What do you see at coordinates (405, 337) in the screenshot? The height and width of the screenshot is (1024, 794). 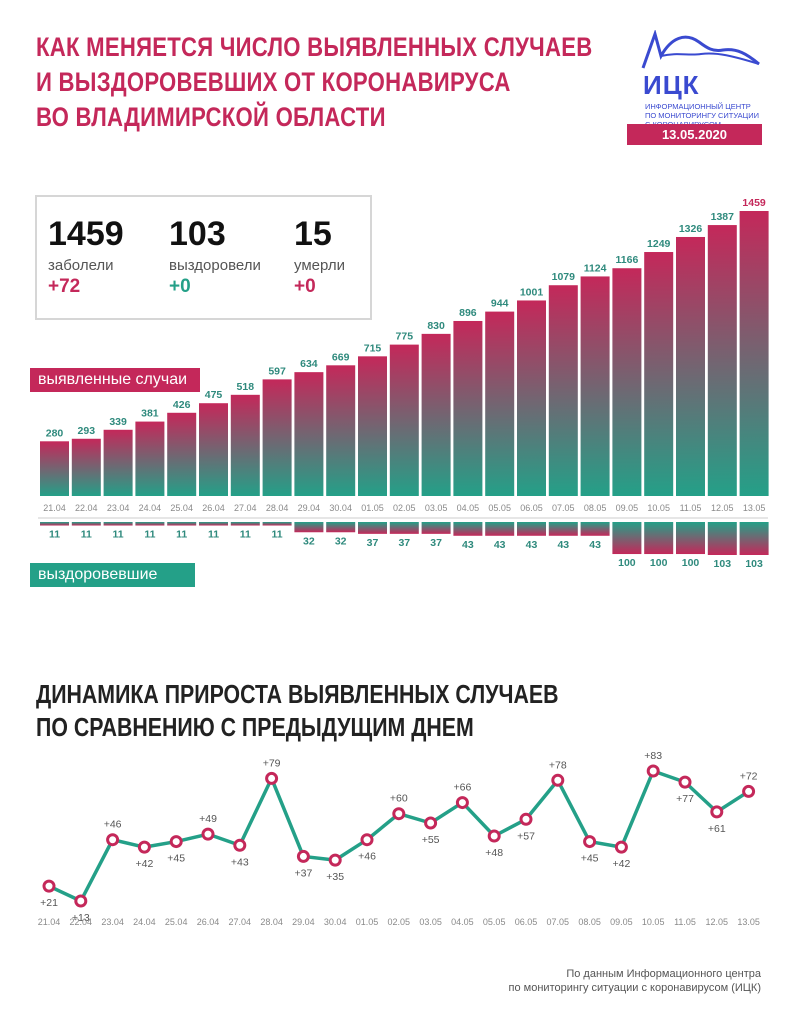 I see `case-value-label: 775` at bounding box center [405, 337].